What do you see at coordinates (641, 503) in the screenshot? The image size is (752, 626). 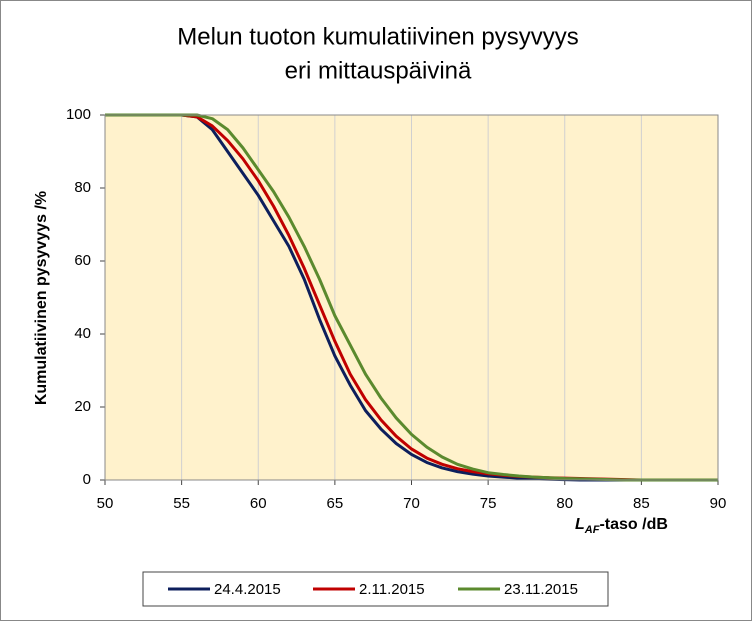 I see `x-tick-label: 85` at bounding box center [641, 503].